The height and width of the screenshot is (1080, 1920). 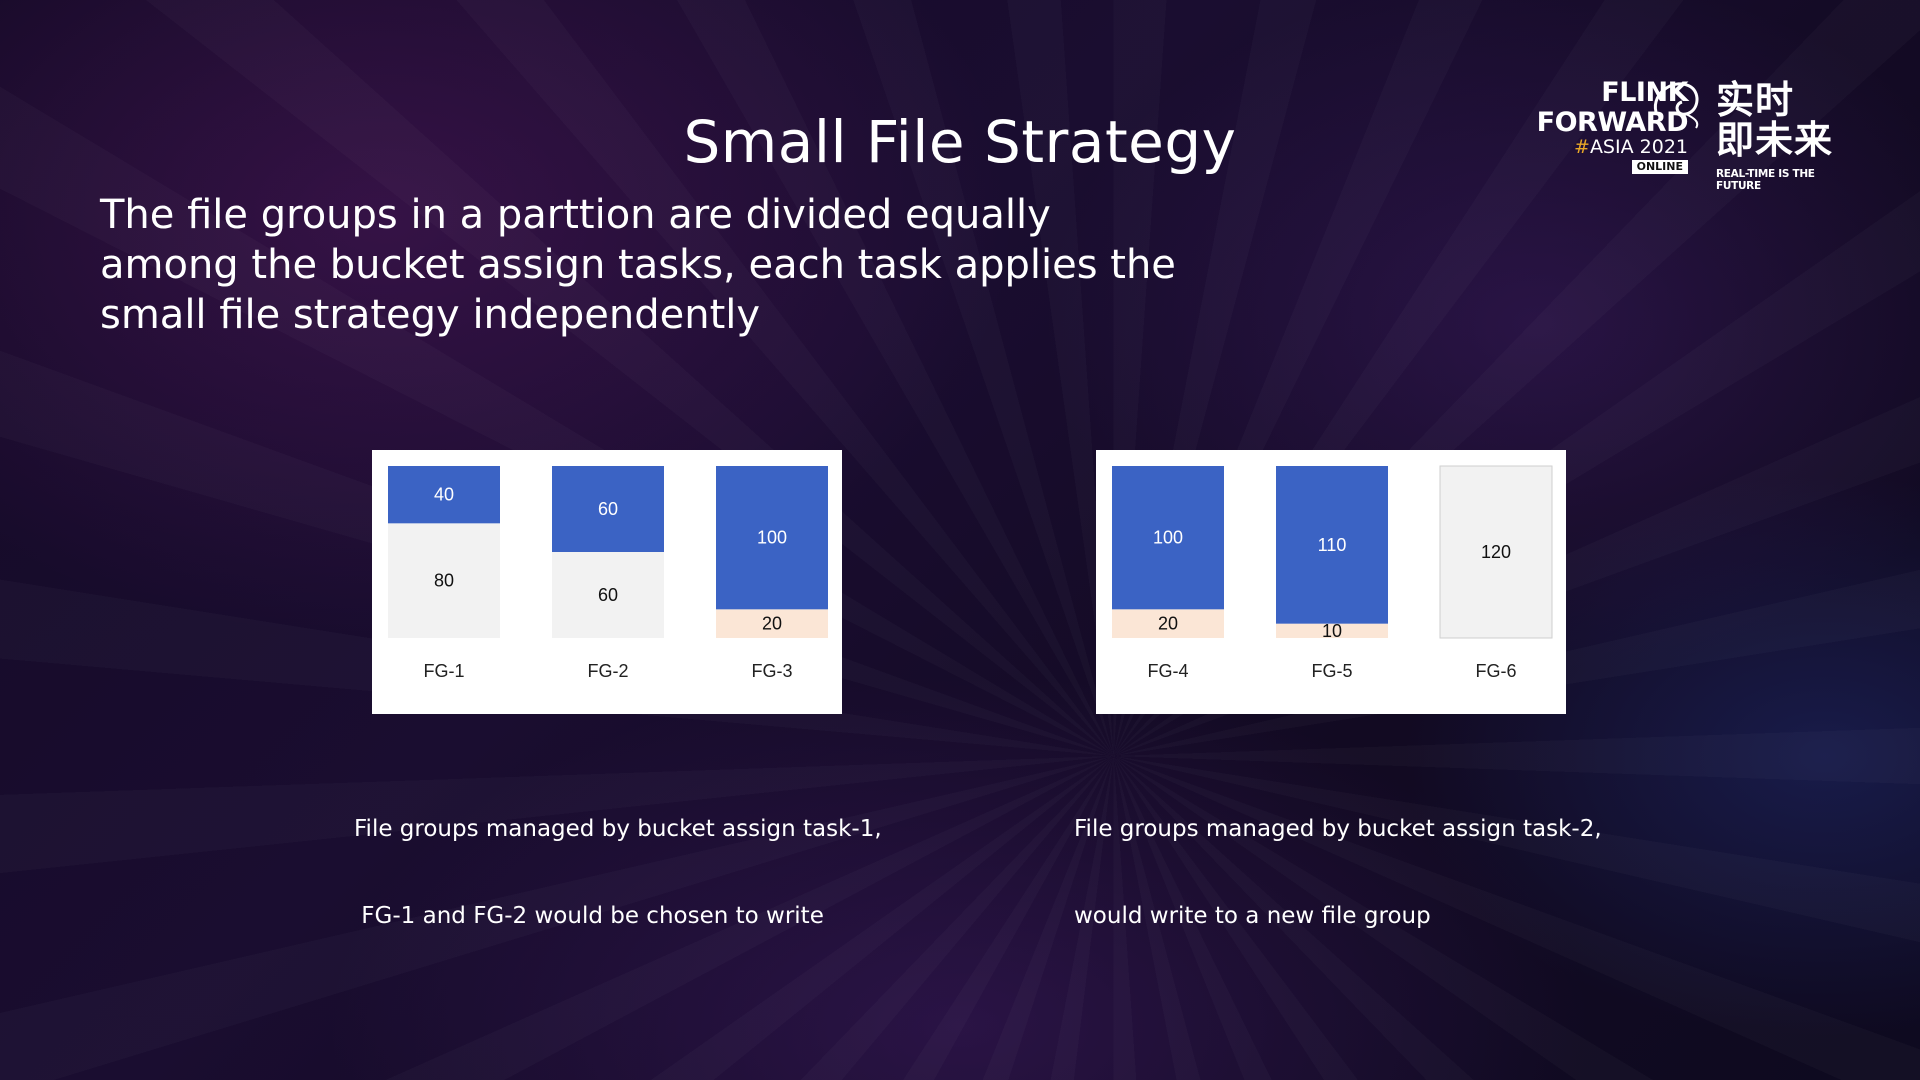 I want to click on squirrel-logo-icon, so click(x=1676, y=105).